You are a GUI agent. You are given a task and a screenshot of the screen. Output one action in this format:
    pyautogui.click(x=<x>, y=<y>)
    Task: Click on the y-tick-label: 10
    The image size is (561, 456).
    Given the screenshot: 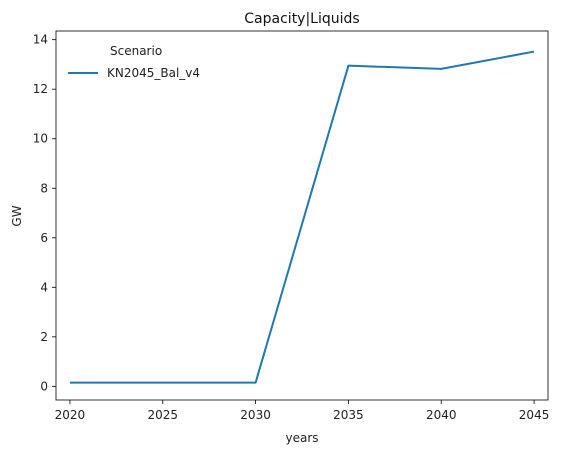 What is the action you would take?
    pyautogui.click(x=40, y=139)
    